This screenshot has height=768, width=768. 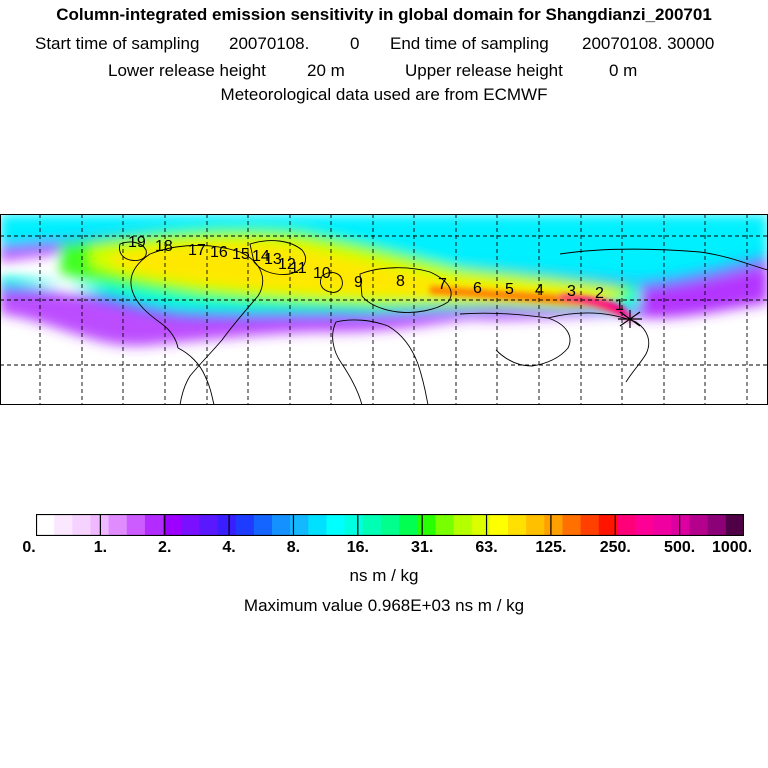 What do you see at coordinates (322, 273) in the screenshot?
I see `trajectory-label-10: 10` at bounding box center [322, 273].